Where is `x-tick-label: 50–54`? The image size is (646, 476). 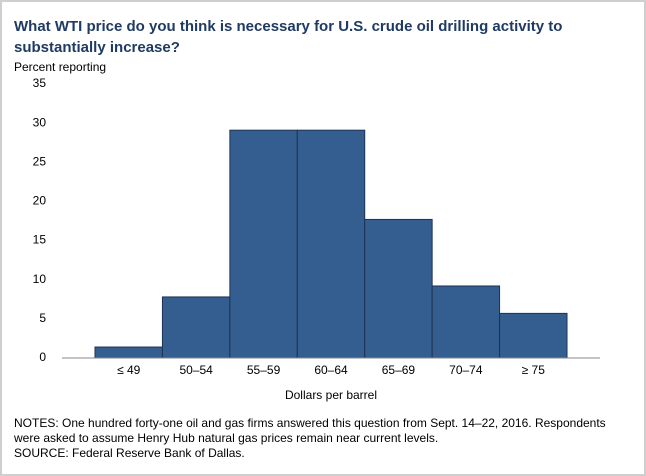 x-tick-label: 50–54 is located at coordinates (196, 370).